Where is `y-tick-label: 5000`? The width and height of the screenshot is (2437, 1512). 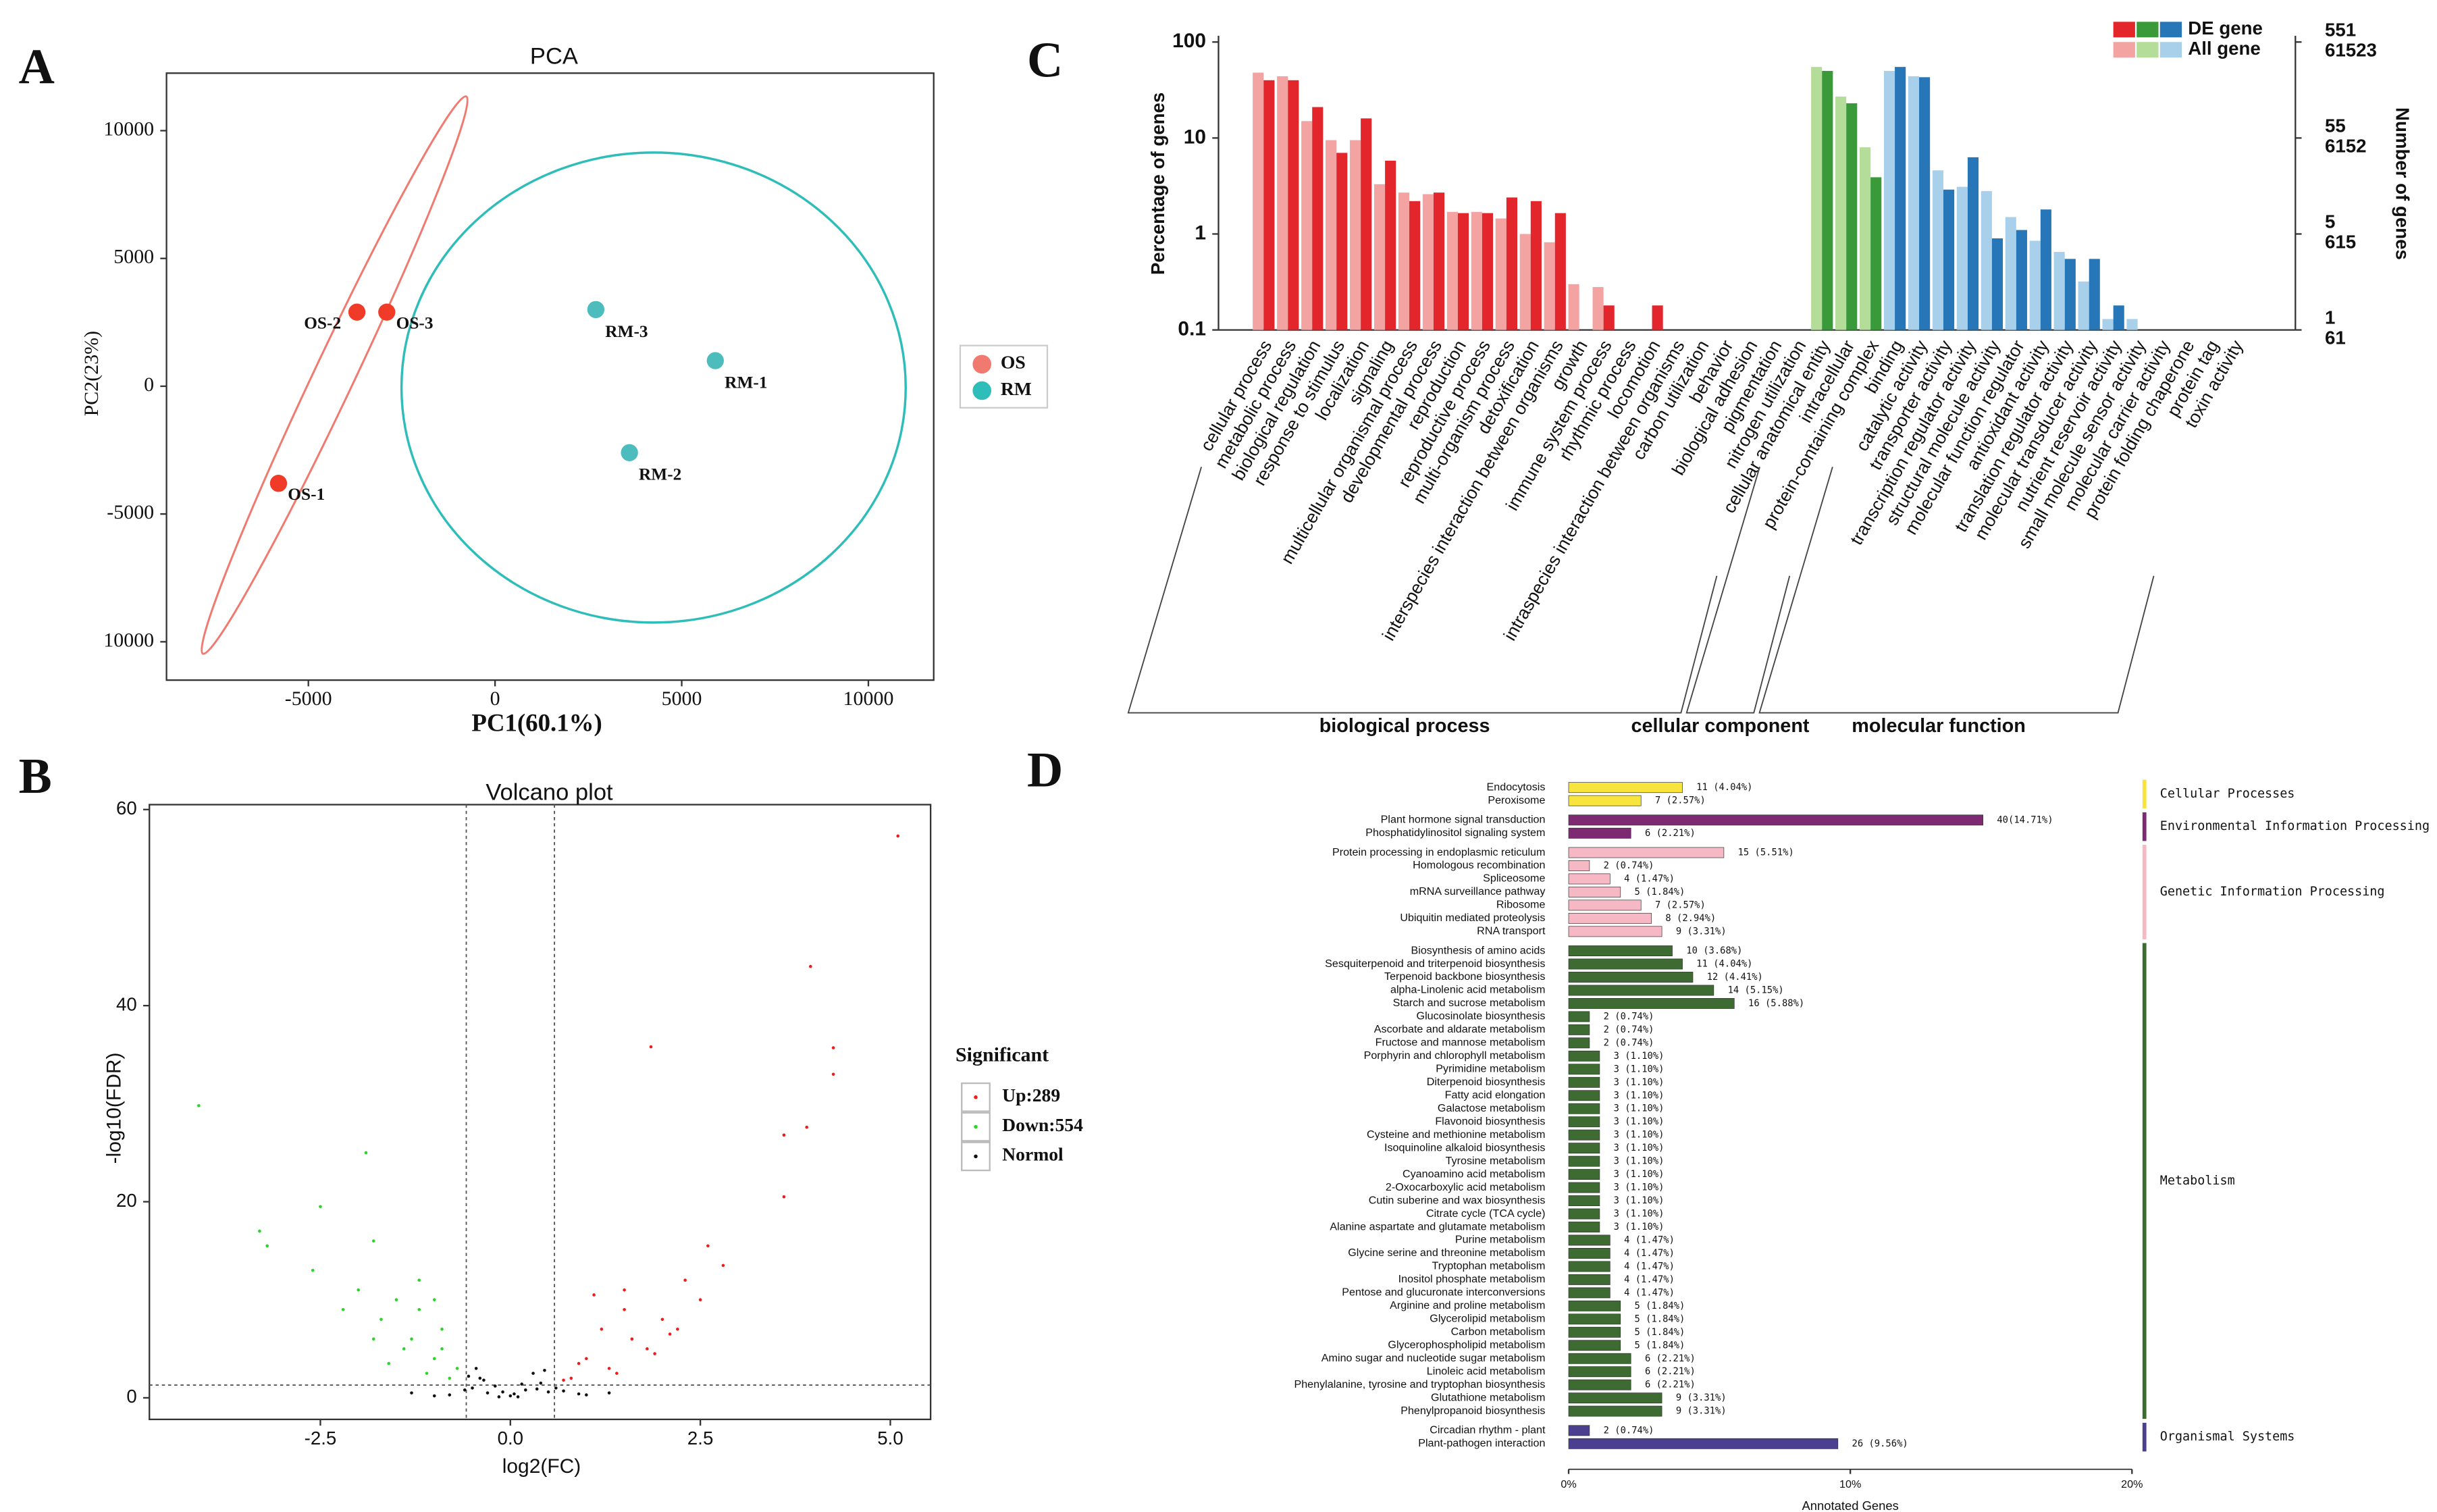
y-tick-label: 5000 is located at coordinates (133, 257).